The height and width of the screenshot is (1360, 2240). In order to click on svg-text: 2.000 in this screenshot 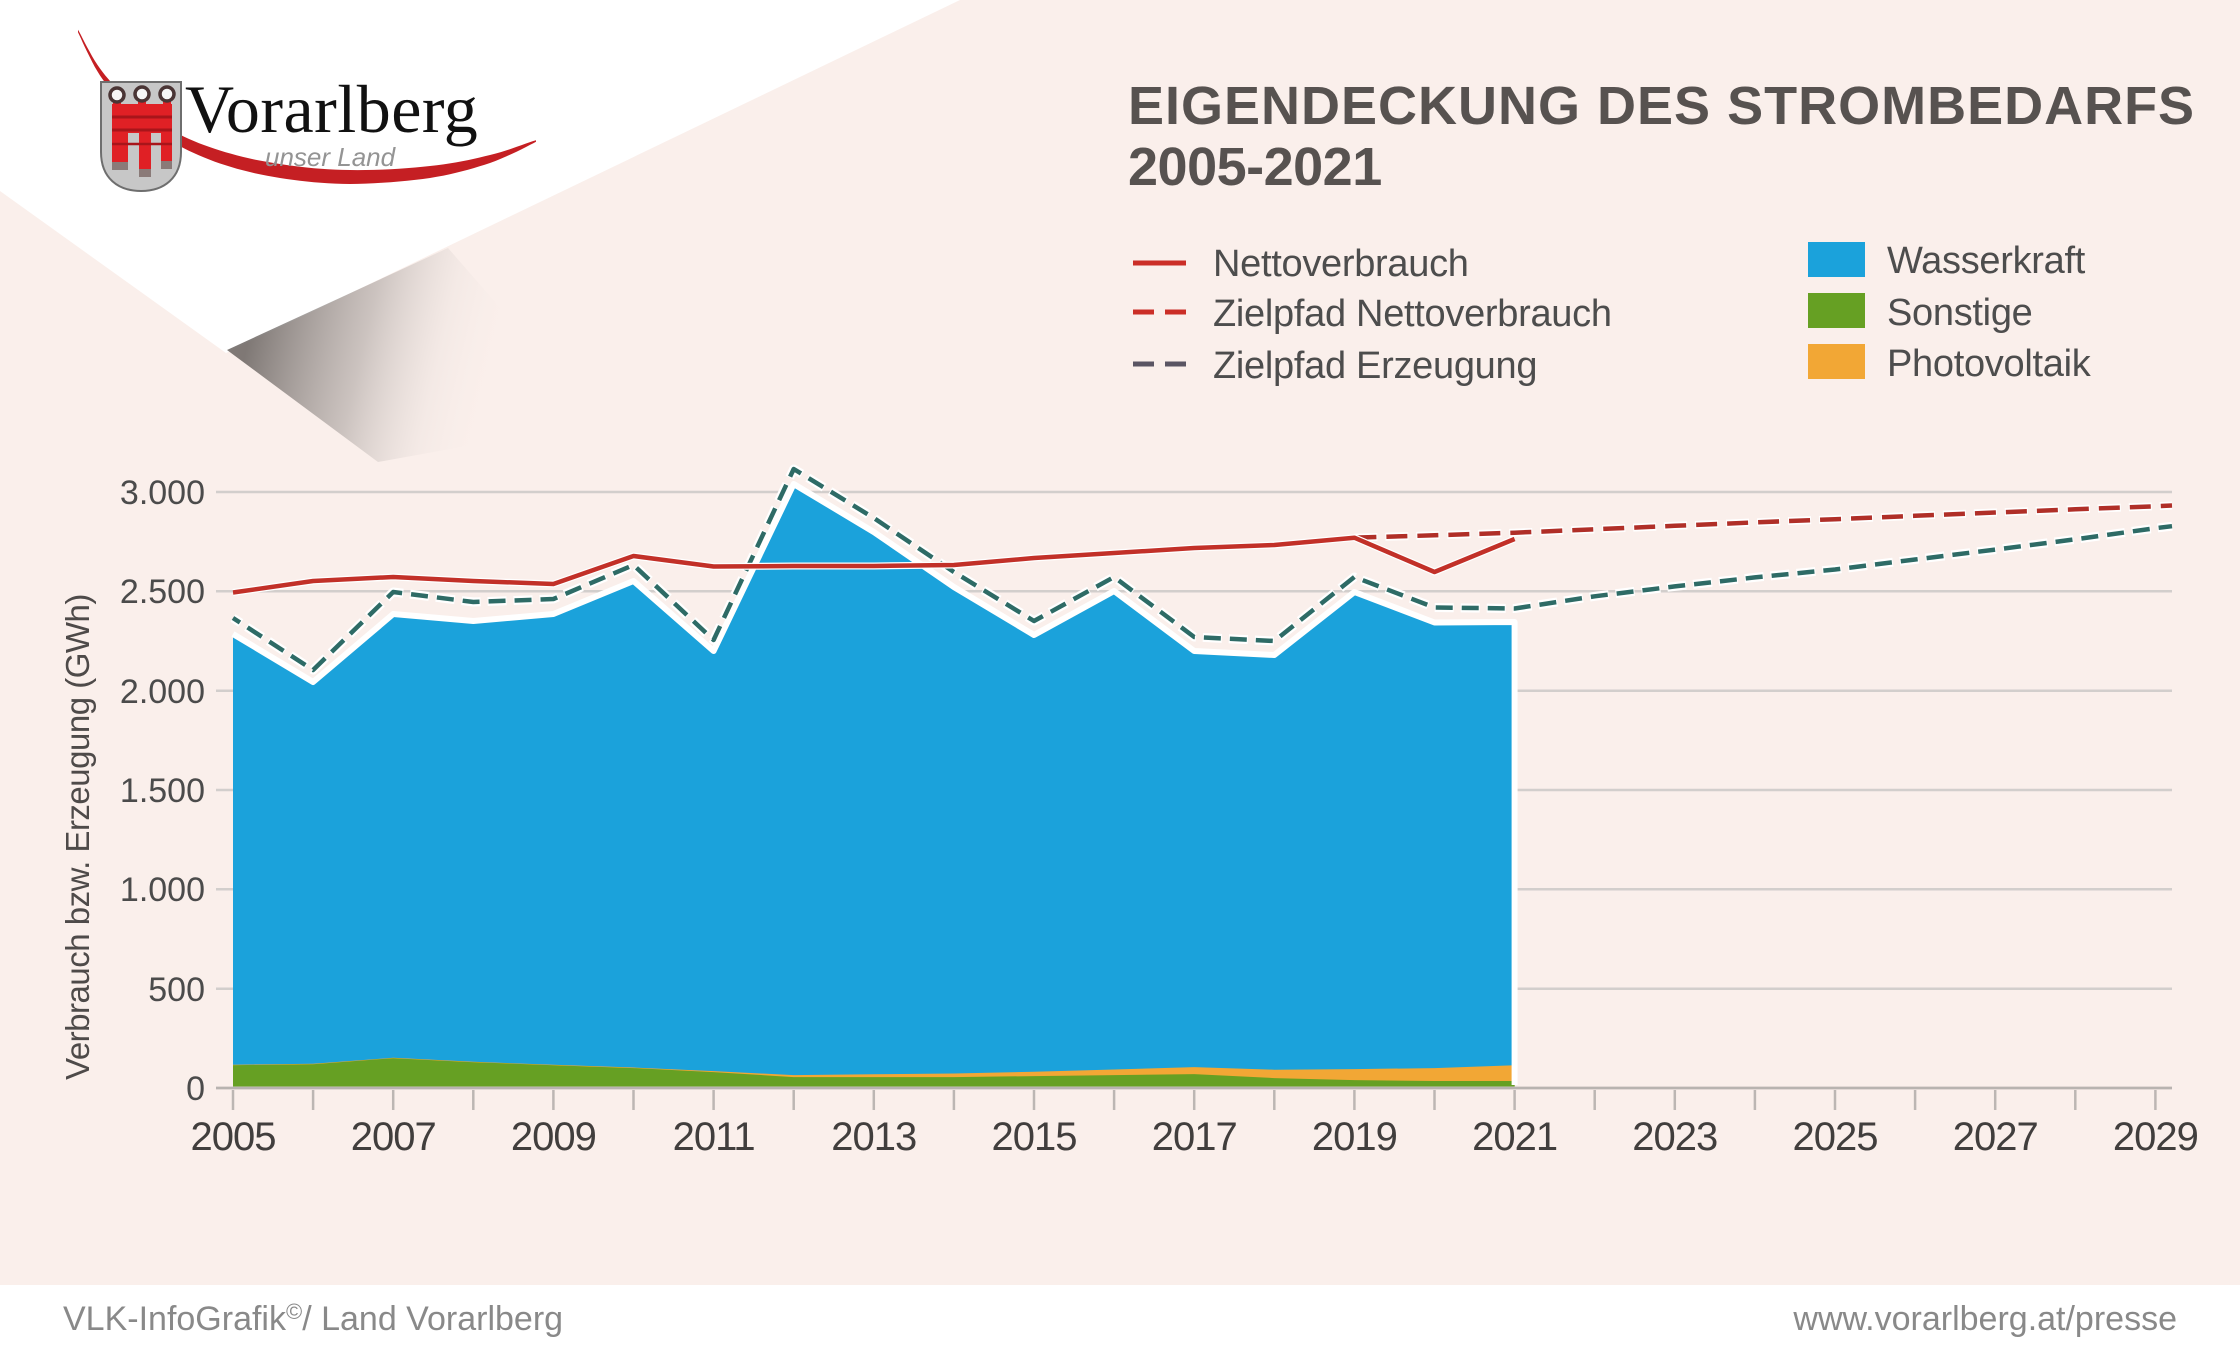, I will do `click(162, 692)`.